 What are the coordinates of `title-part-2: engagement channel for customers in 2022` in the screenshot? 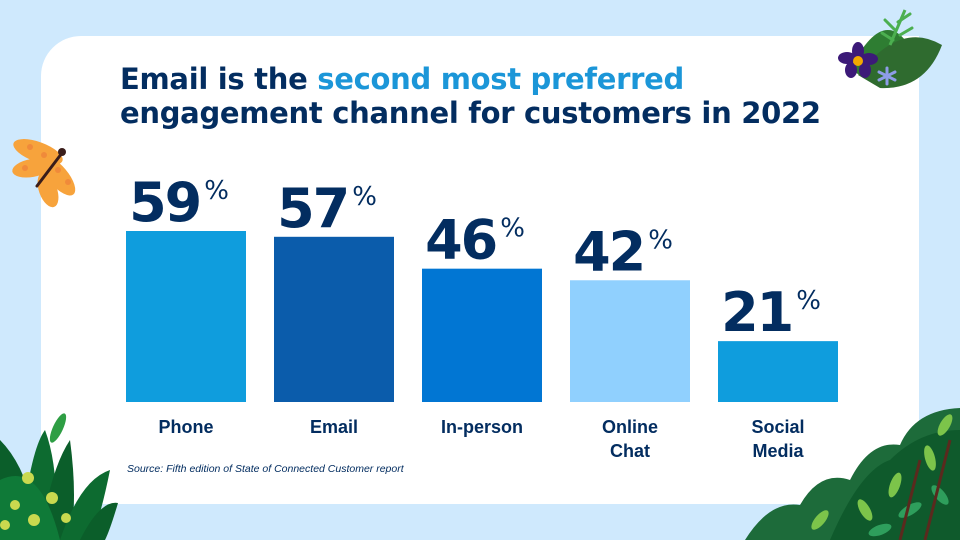 It's located at (470, 113).